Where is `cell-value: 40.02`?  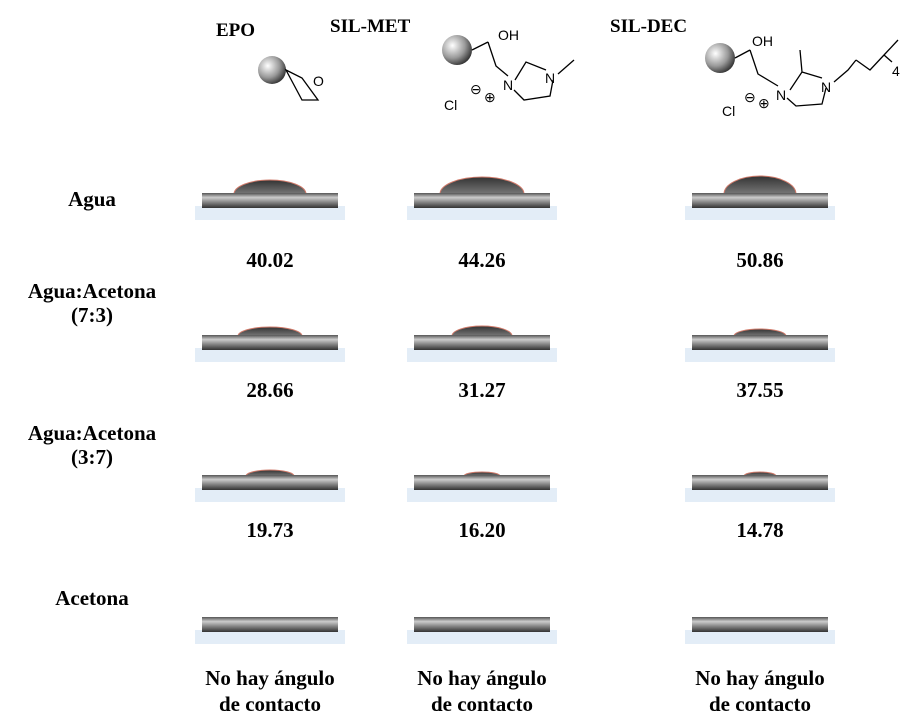 cell-value: 40.02 is located at coordinates (269, 260).